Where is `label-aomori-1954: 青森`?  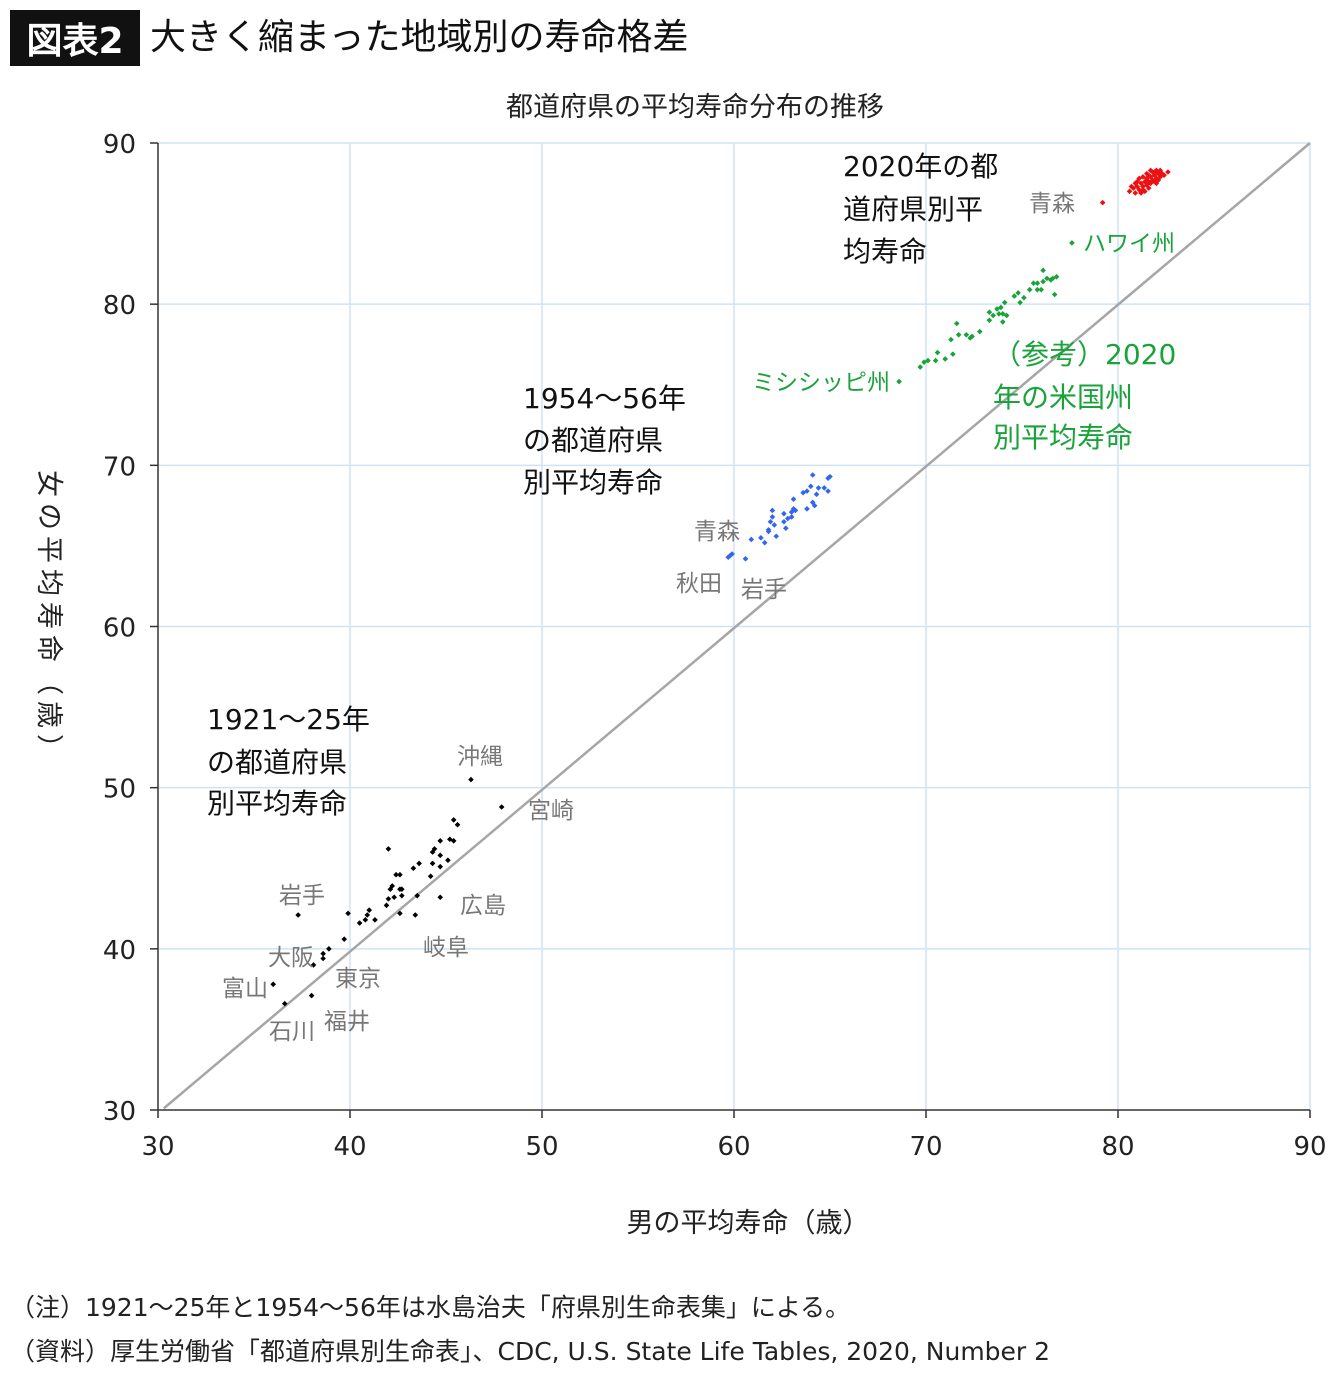
label-aomori-1954: 青森 is located at coordinates (717, 532).